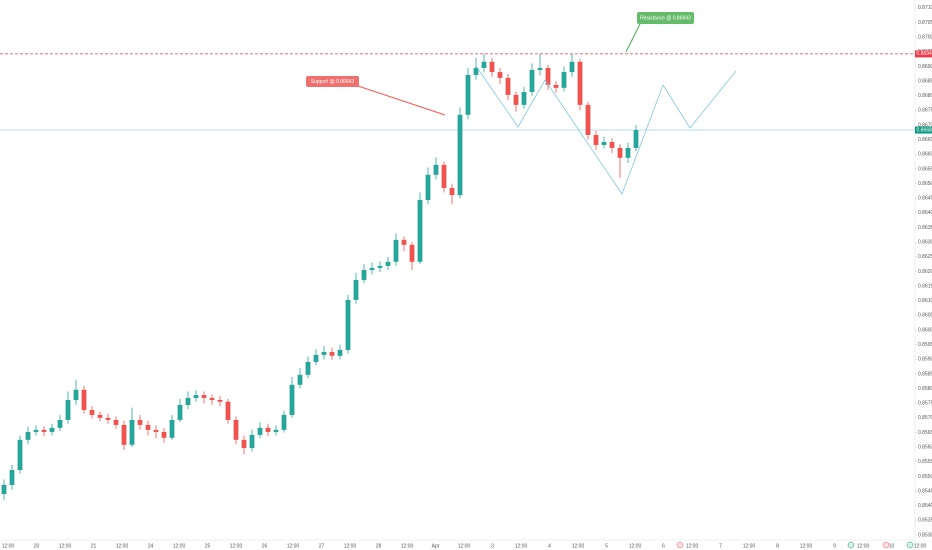 This screenshot has height=550, width=932. Describe the element at coordinates (322, 546) in the screenshot. I see `x-tick-label: 27` at that location.